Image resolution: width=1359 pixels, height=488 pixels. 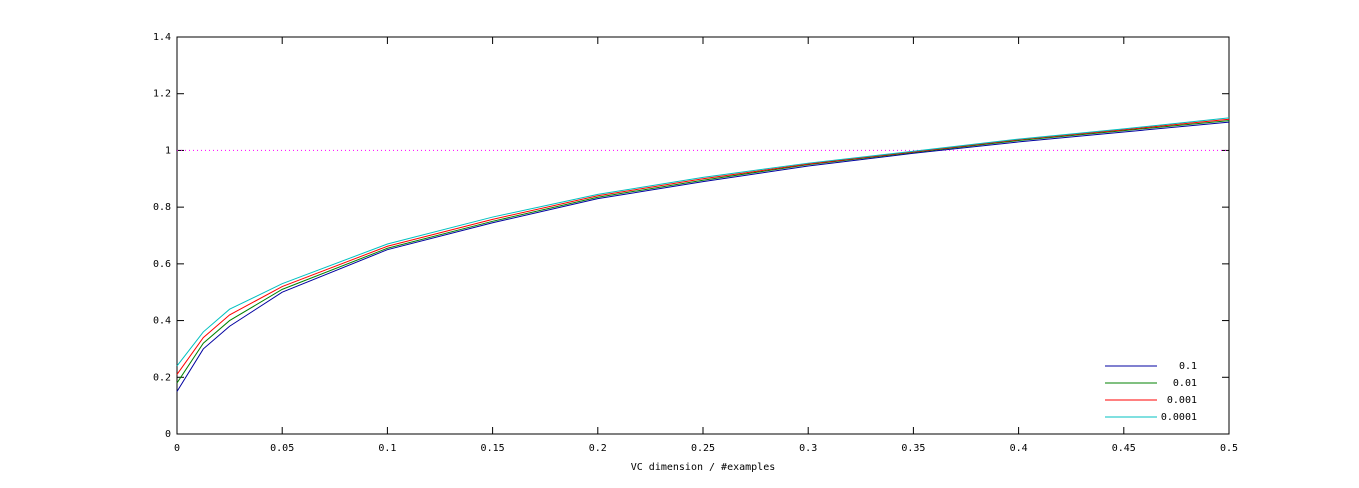 I want to click on x-tick-label: 0.35, so click(x=913, y=448).